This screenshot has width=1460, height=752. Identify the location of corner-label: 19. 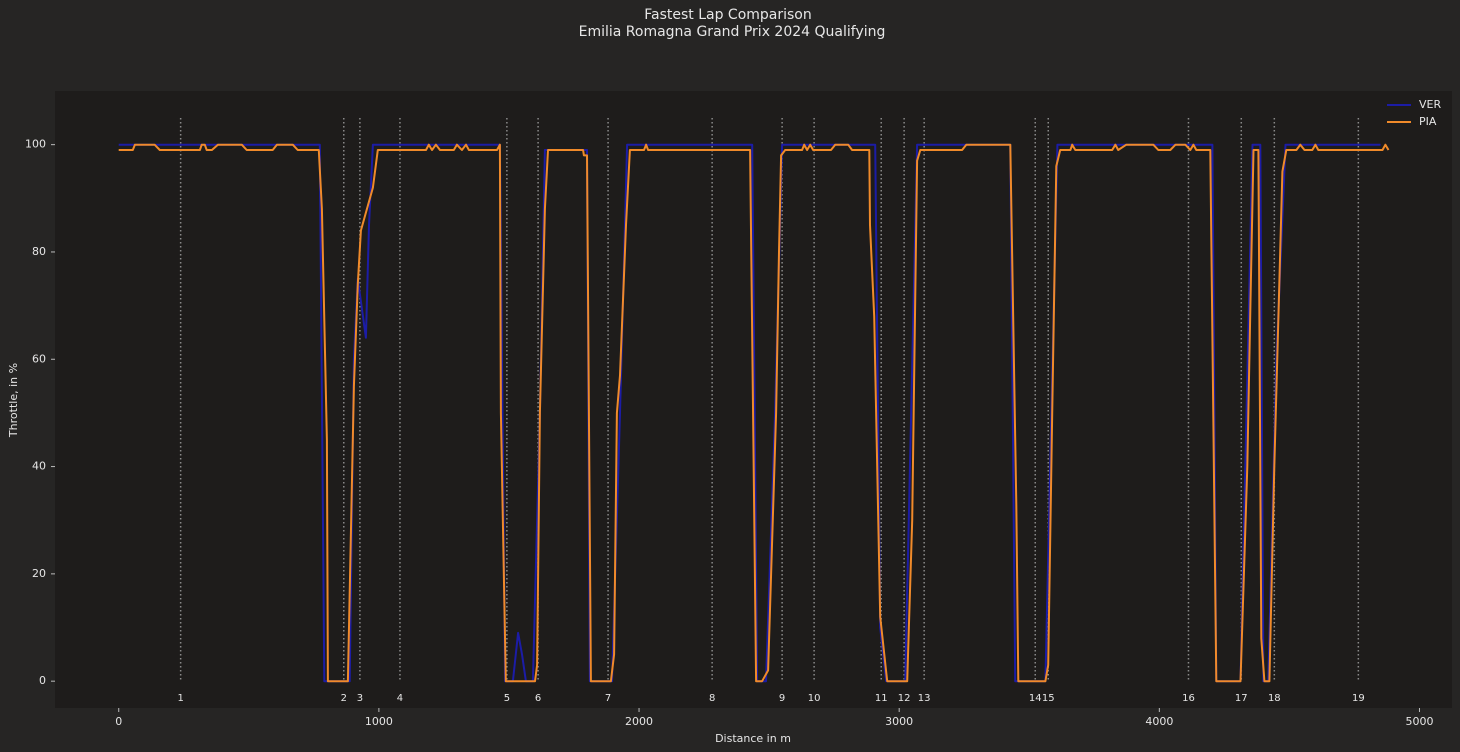
(1358, 698).